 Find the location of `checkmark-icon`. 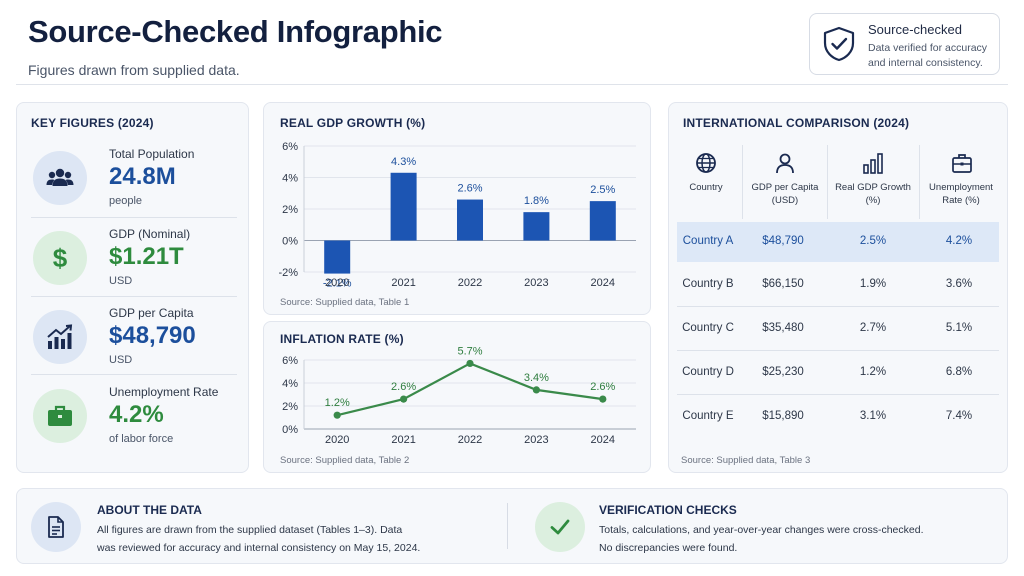

checkmark-icon is located at coordinates (560, 527).